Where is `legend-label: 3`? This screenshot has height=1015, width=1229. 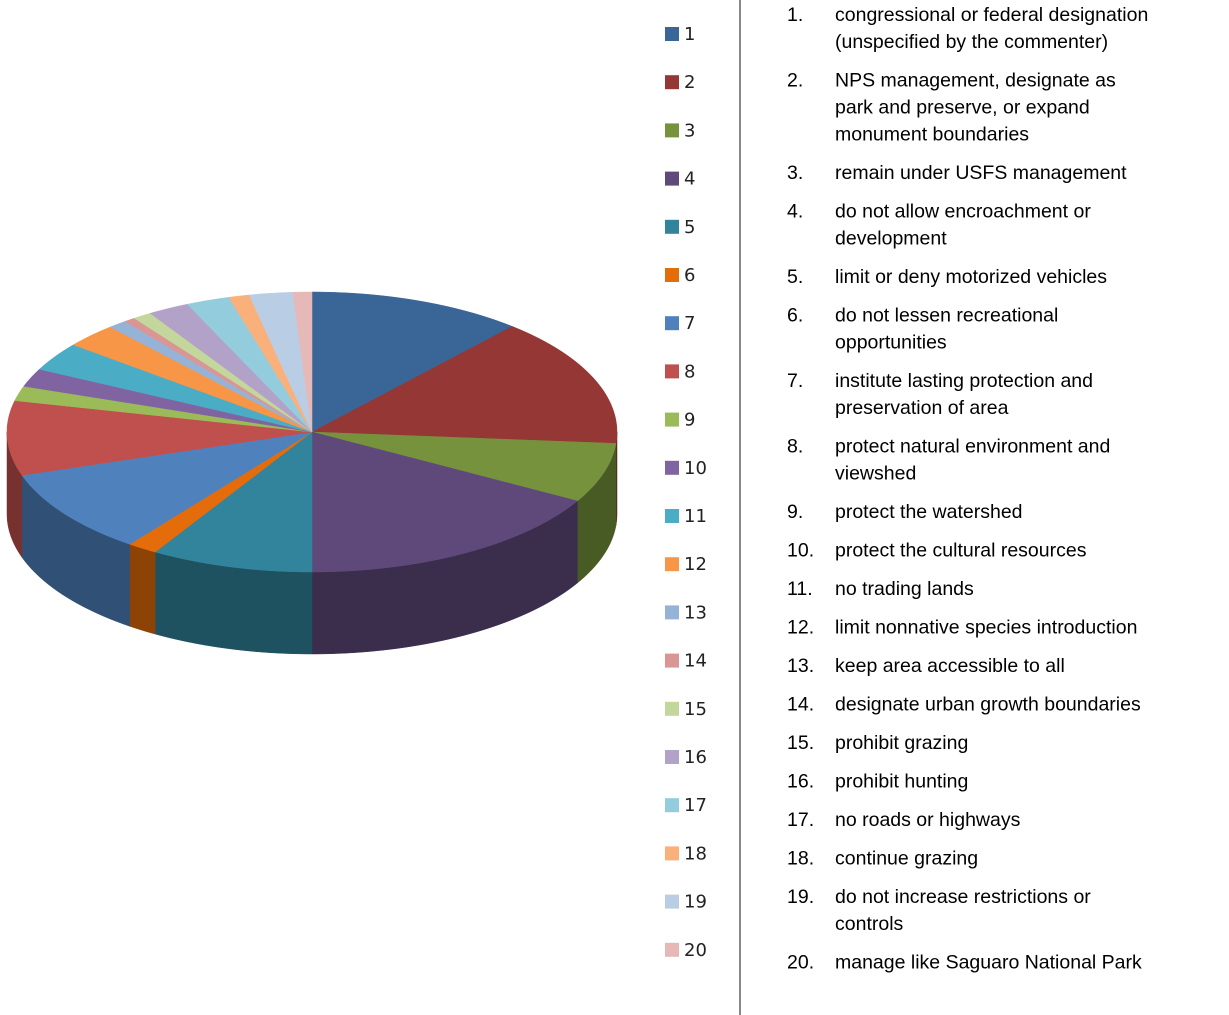 legend-label: 3 is located at coordinates (689, 130).